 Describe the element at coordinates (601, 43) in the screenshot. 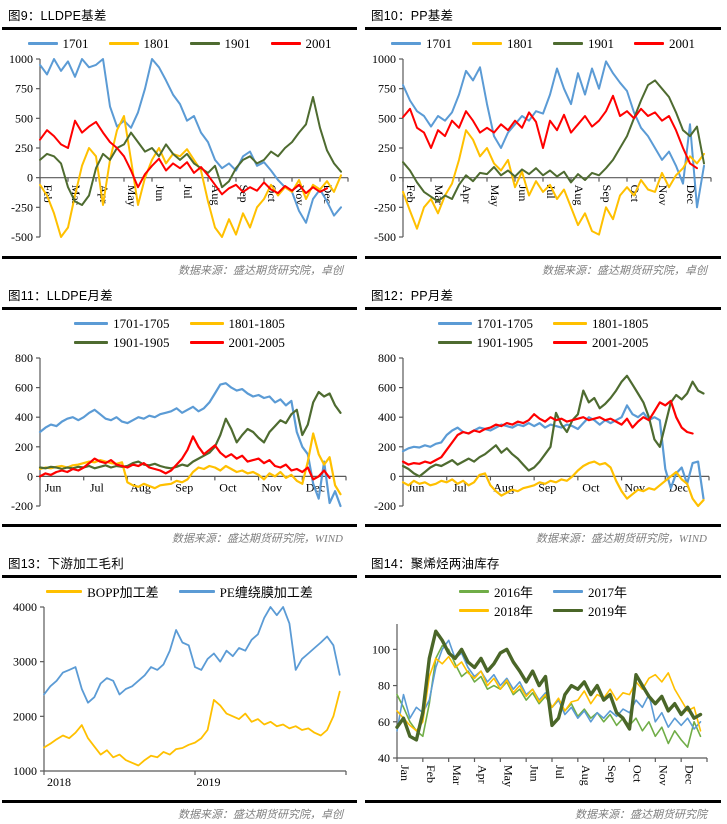

I see `legend-label: 1901` at that location.